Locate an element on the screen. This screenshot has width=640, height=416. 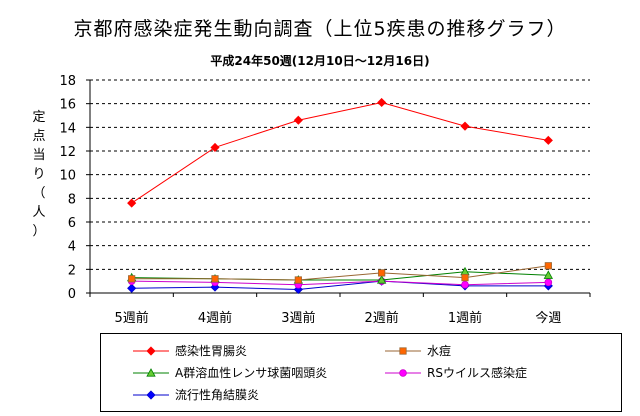
legend-label: 感染性胃腸炎 is located at coordinates (211, 351).